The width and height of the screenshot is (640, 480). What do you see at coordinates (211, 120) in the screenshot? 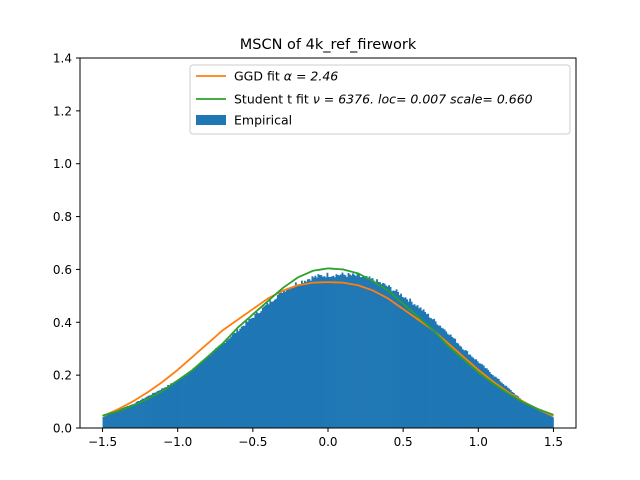
I see `legend-empirical-swatch` at bounding box center [211, 120].